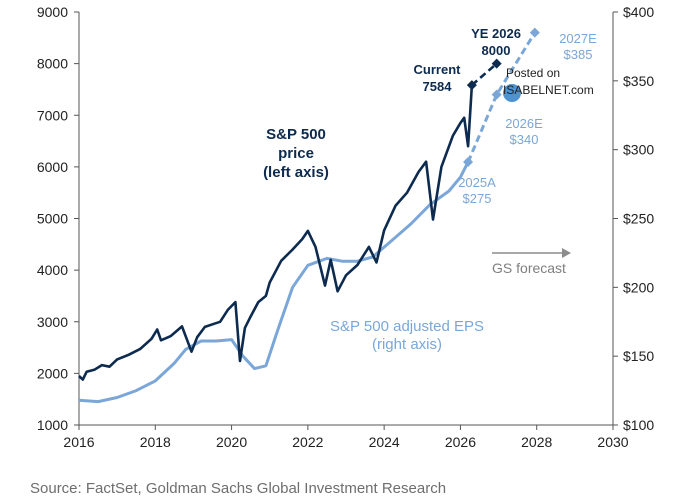 The image size is (700, 501). I want to click on current-label: 7584, so click(438, 86).